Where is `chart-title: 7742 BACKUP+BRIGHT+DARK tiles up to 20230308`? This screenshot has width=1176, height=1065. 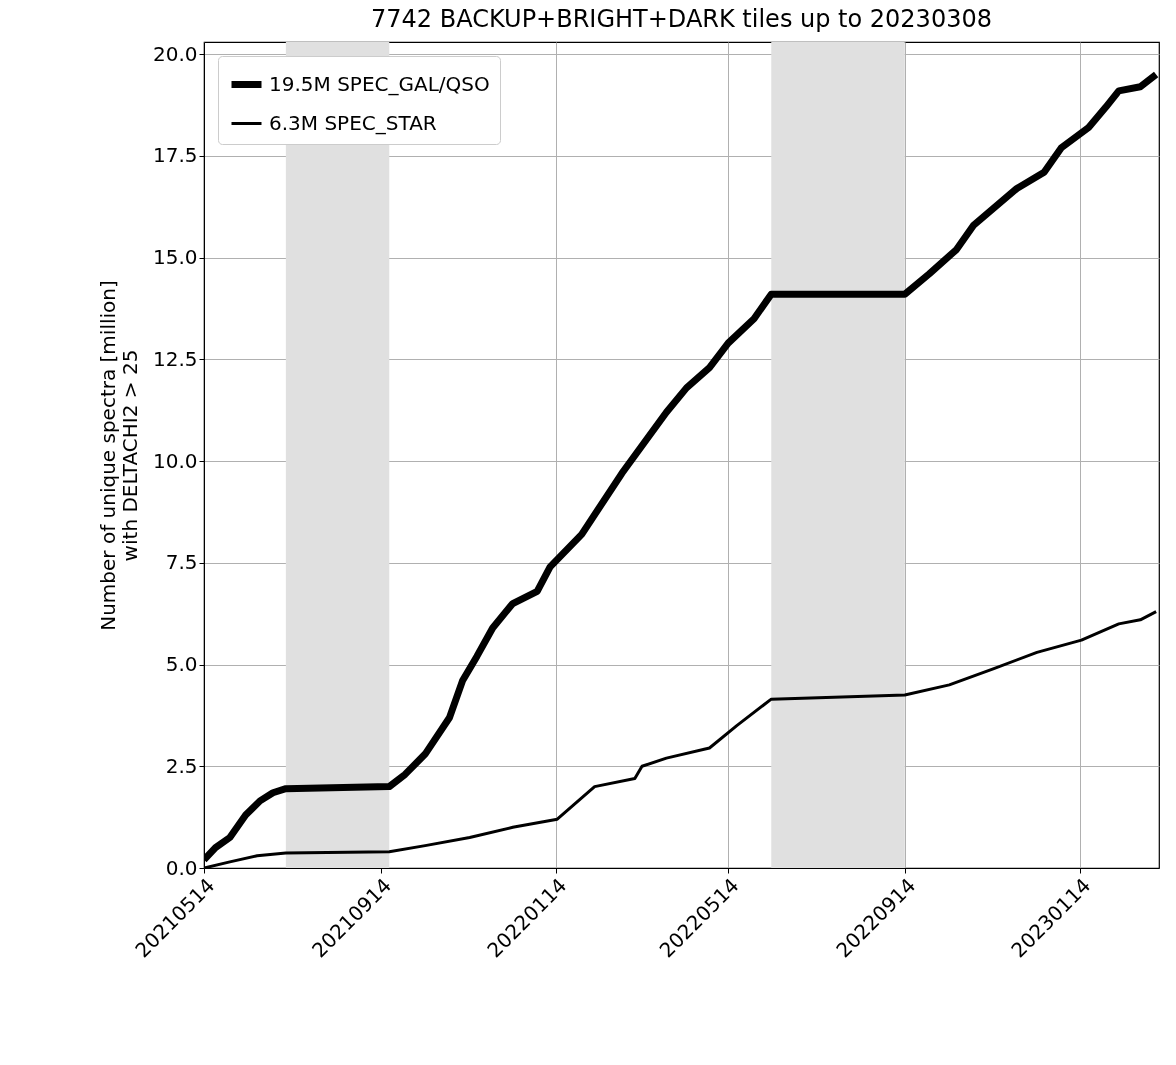
chart-title: 7742 BACKUP+BRIGHT+DARK tiles up to 20230308 is located at coordinates (681, 19).